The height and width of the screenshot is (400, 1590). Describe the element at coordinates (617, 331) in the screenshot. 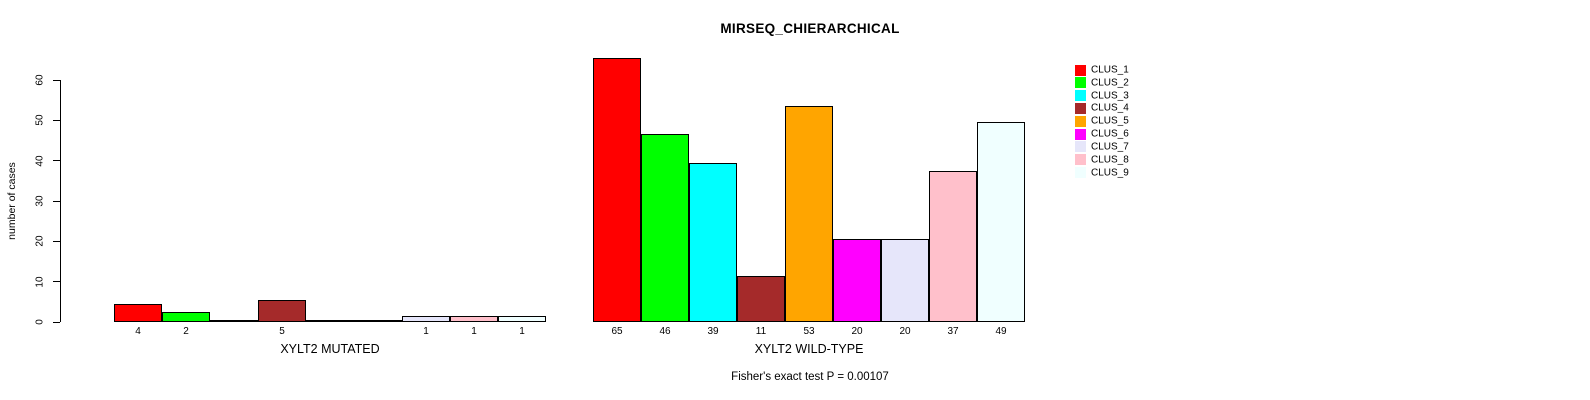

I see `bar-value-label: 65` at that location.